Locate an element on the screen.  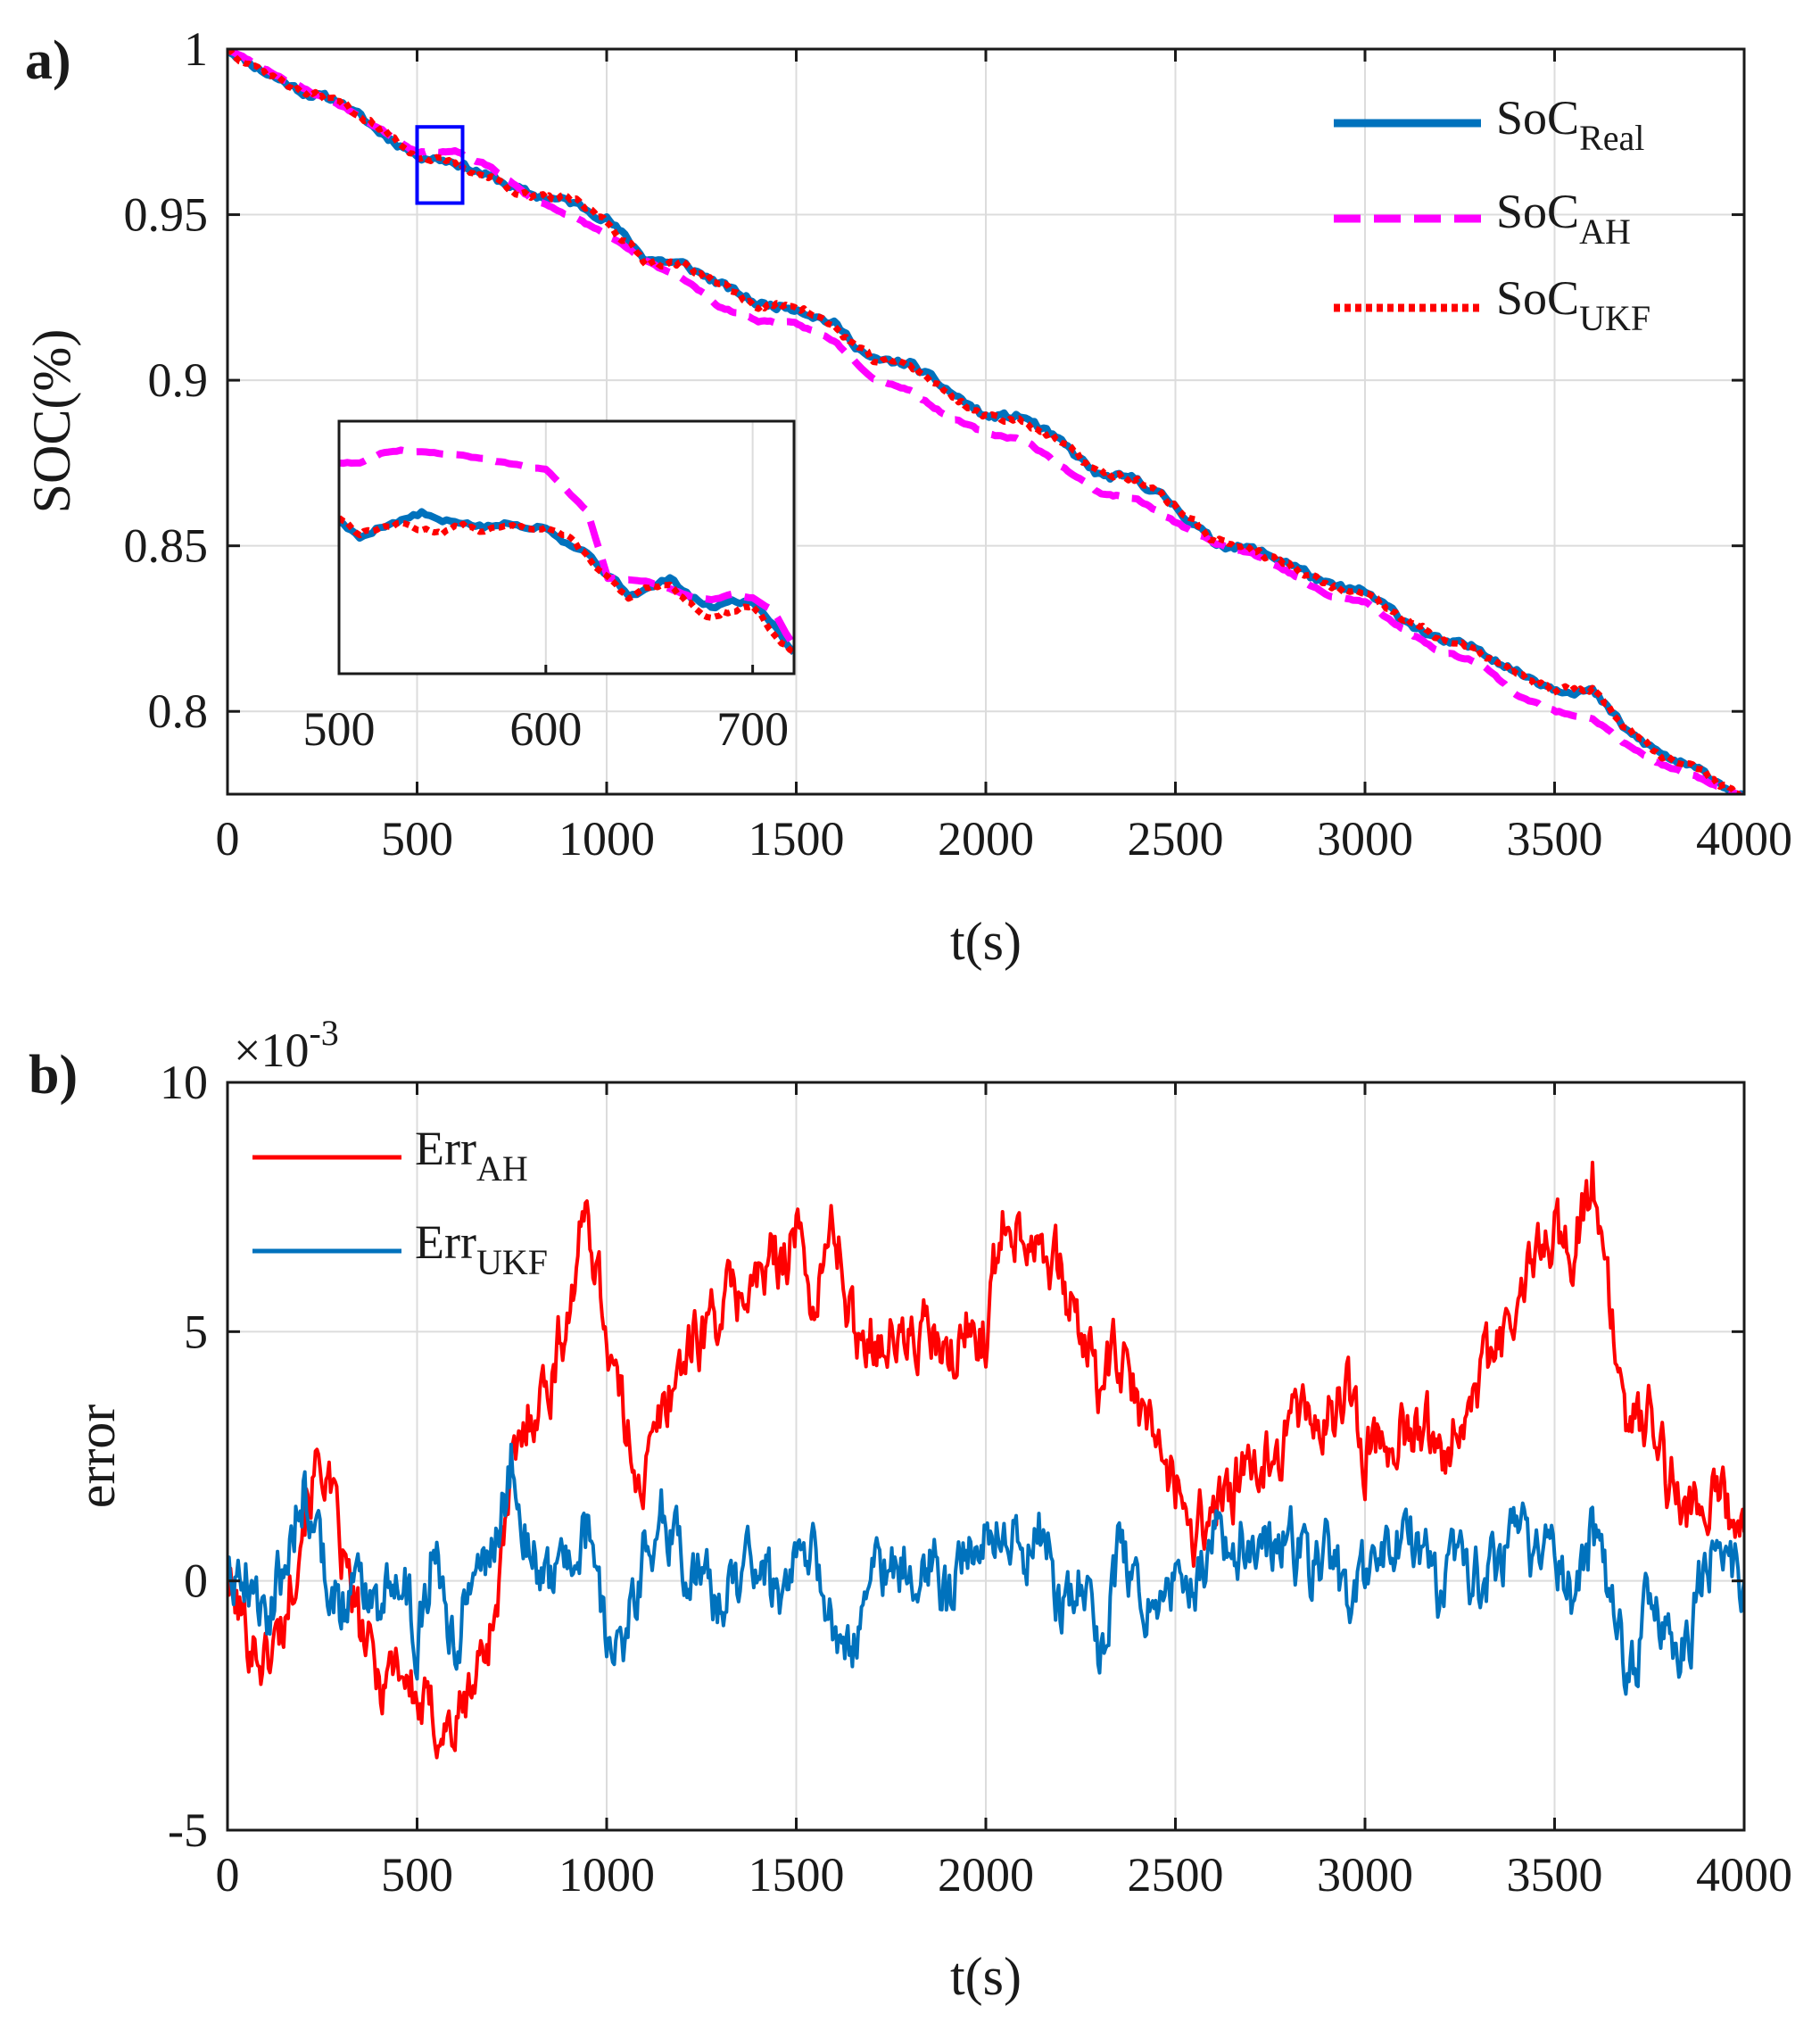
panel-label-a: a) is located at coordinates (48, 60).